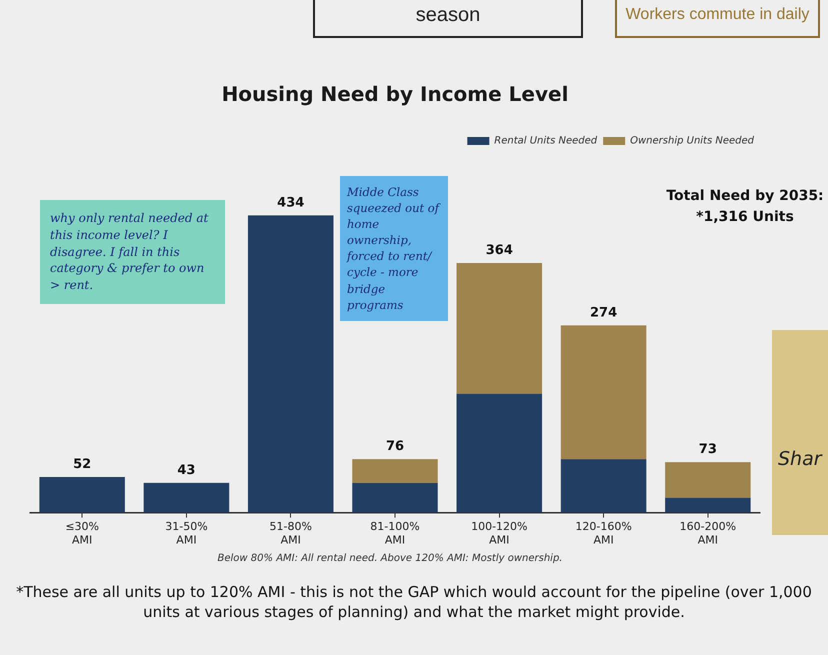  I want to click on annotation: 43, so click(186, 470).